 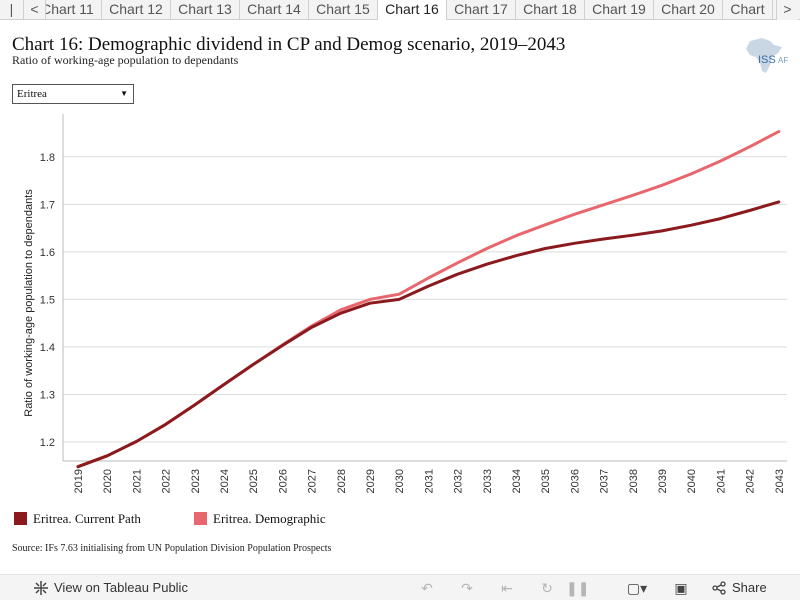 I want to click on x-tick-label: 2028, so click(x=342, y=481).